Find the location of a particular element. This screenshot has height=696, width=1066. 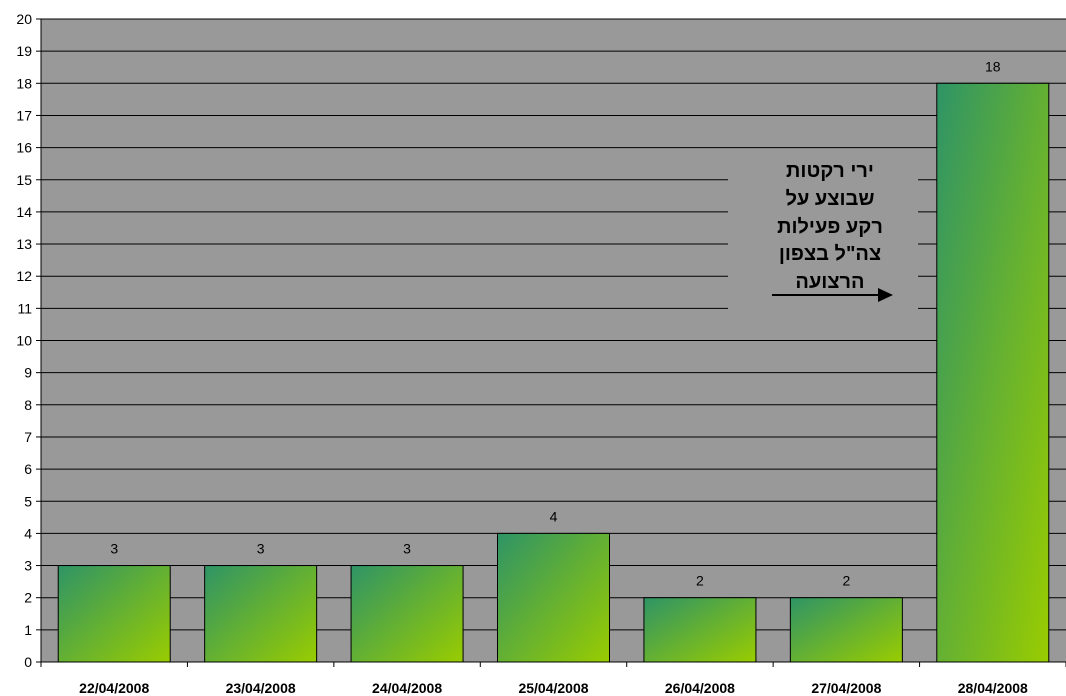

annotation-background is located at coordinates (823, 230).